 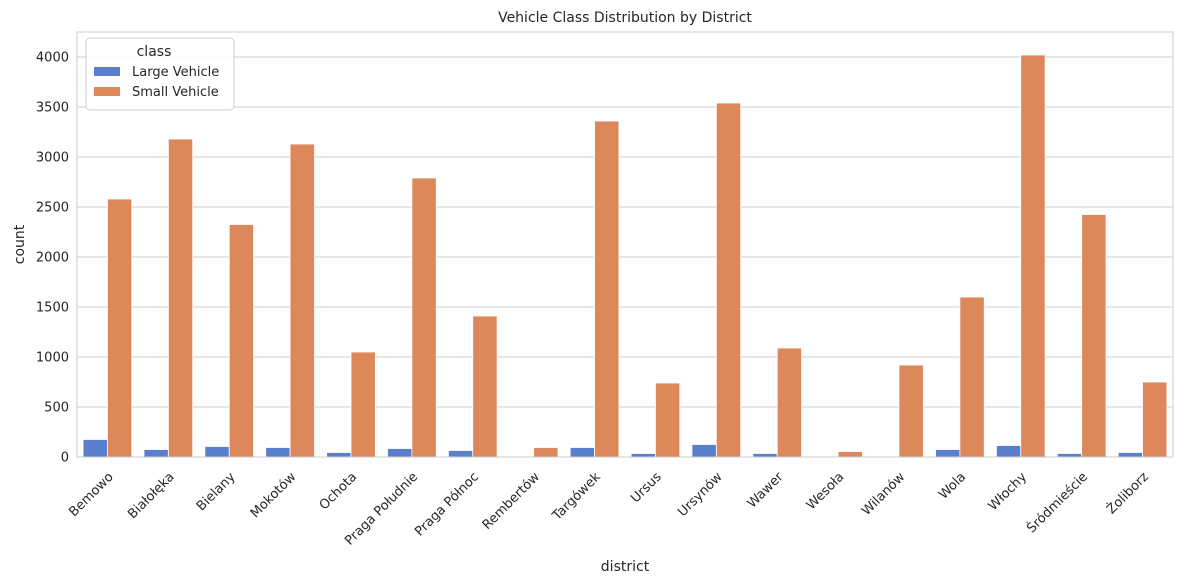 I want to click on x-tick-label: Żoliborz, so click(x=1127, y=493).